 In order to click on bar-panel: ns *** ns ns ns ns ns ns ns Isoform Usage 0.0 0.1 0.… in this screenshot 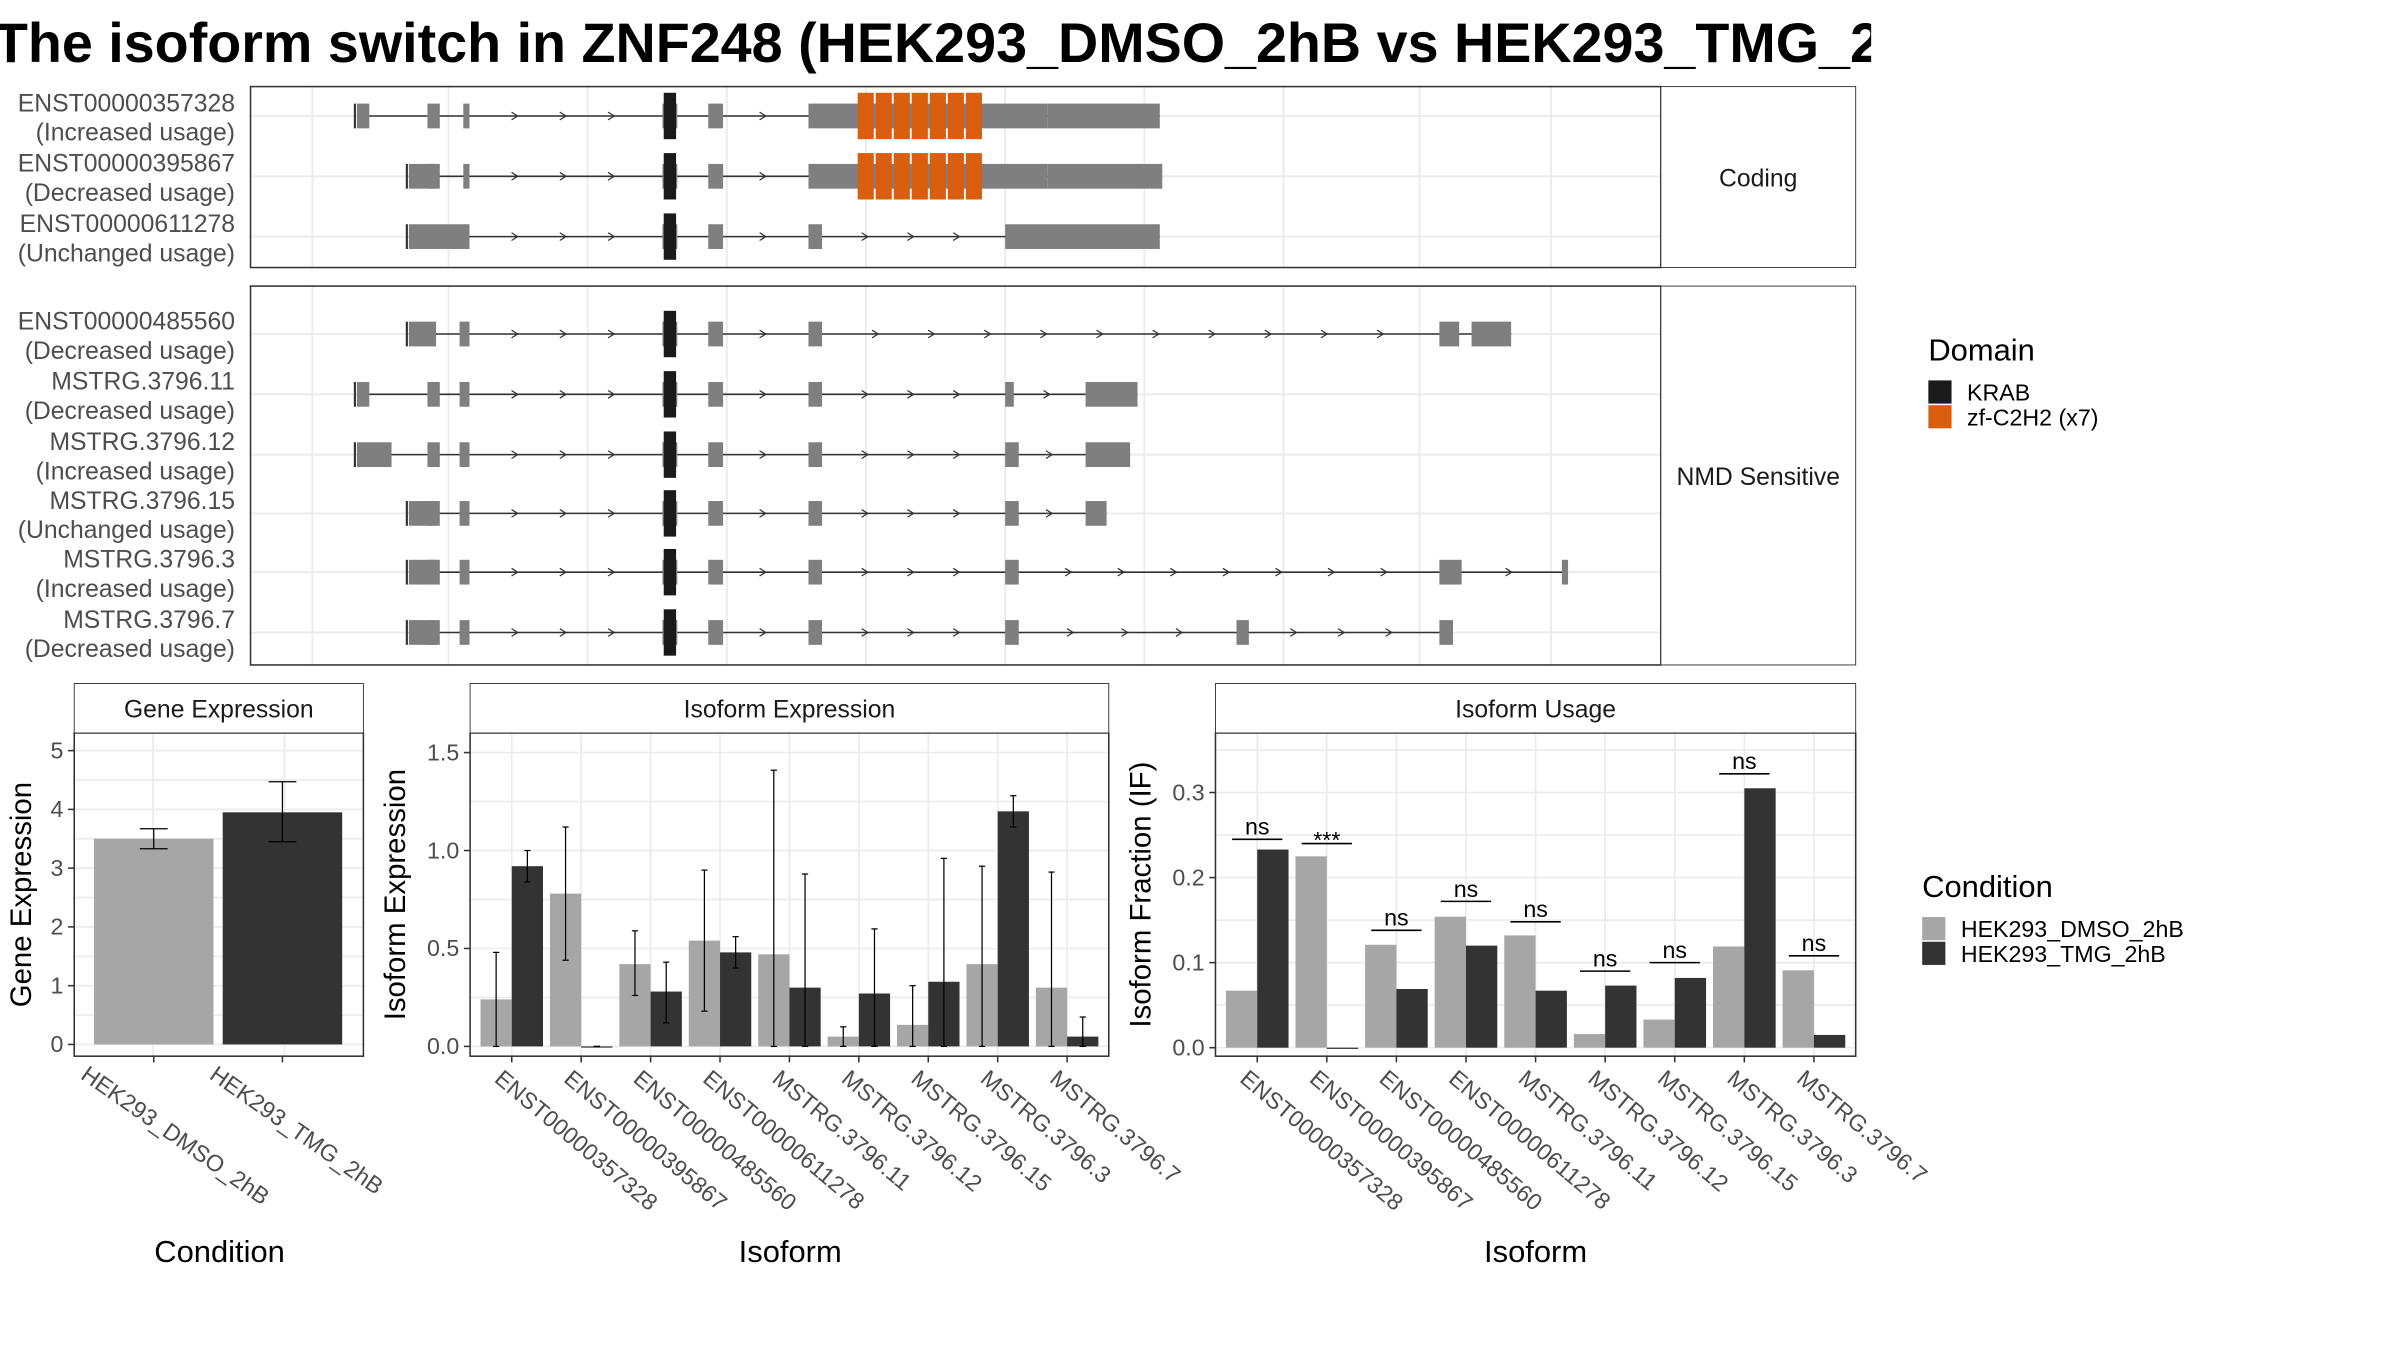, I will do `click(1528, 976)`.